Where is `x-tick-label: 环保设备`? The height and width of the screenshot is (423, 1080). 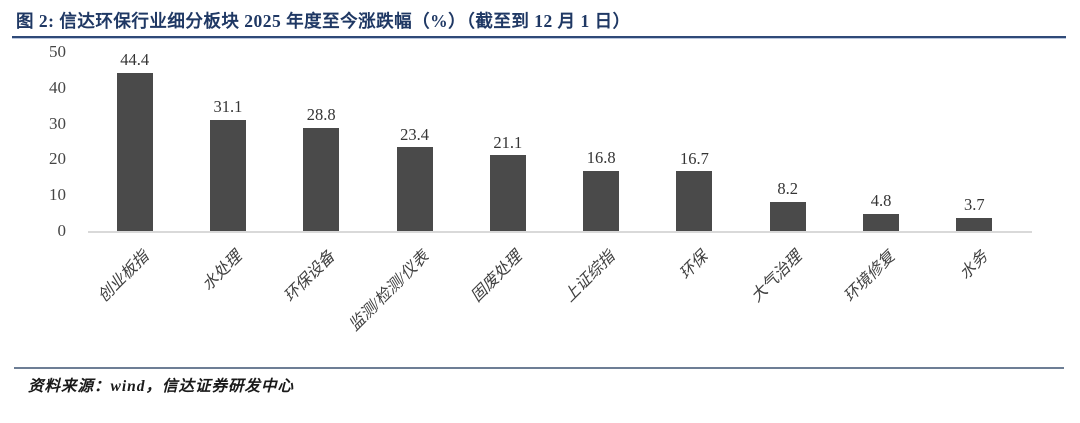
x-tick-label: 环保设备 is located at coordinates (310, 277).